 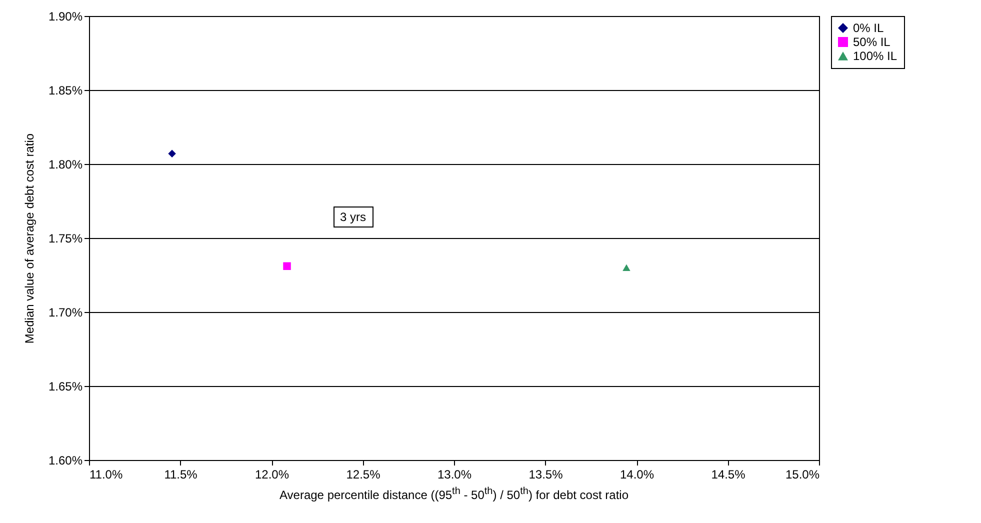 I want to click on x-tick-label: 13.0%, so click(x=454, y=475).